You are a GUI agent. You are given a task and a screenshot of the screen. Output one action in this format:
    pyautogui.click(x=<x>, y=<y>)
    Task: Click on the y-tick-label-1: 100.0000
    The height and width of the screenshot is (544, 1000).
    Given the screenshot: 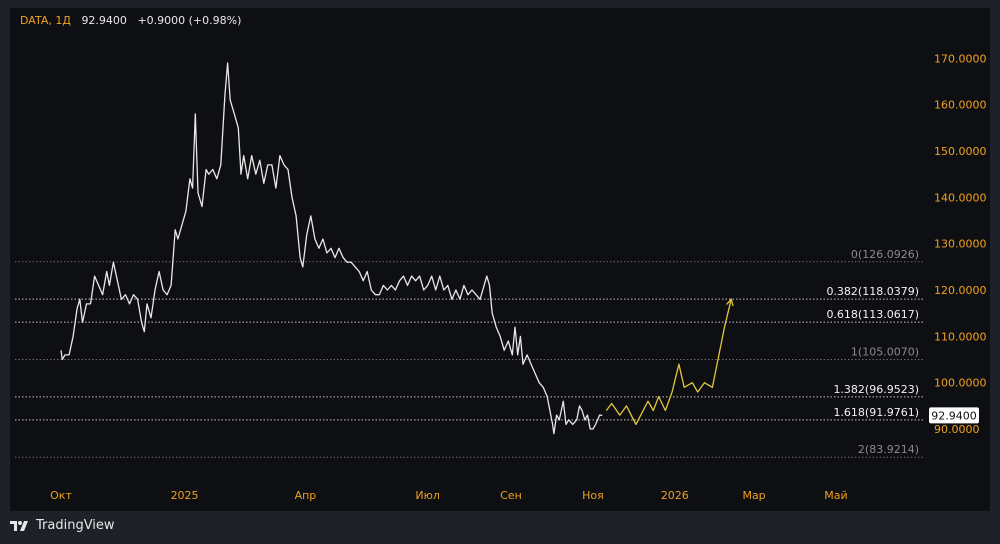 What is the action you would take?
    pyautogui.click(x=960, y=383)
    